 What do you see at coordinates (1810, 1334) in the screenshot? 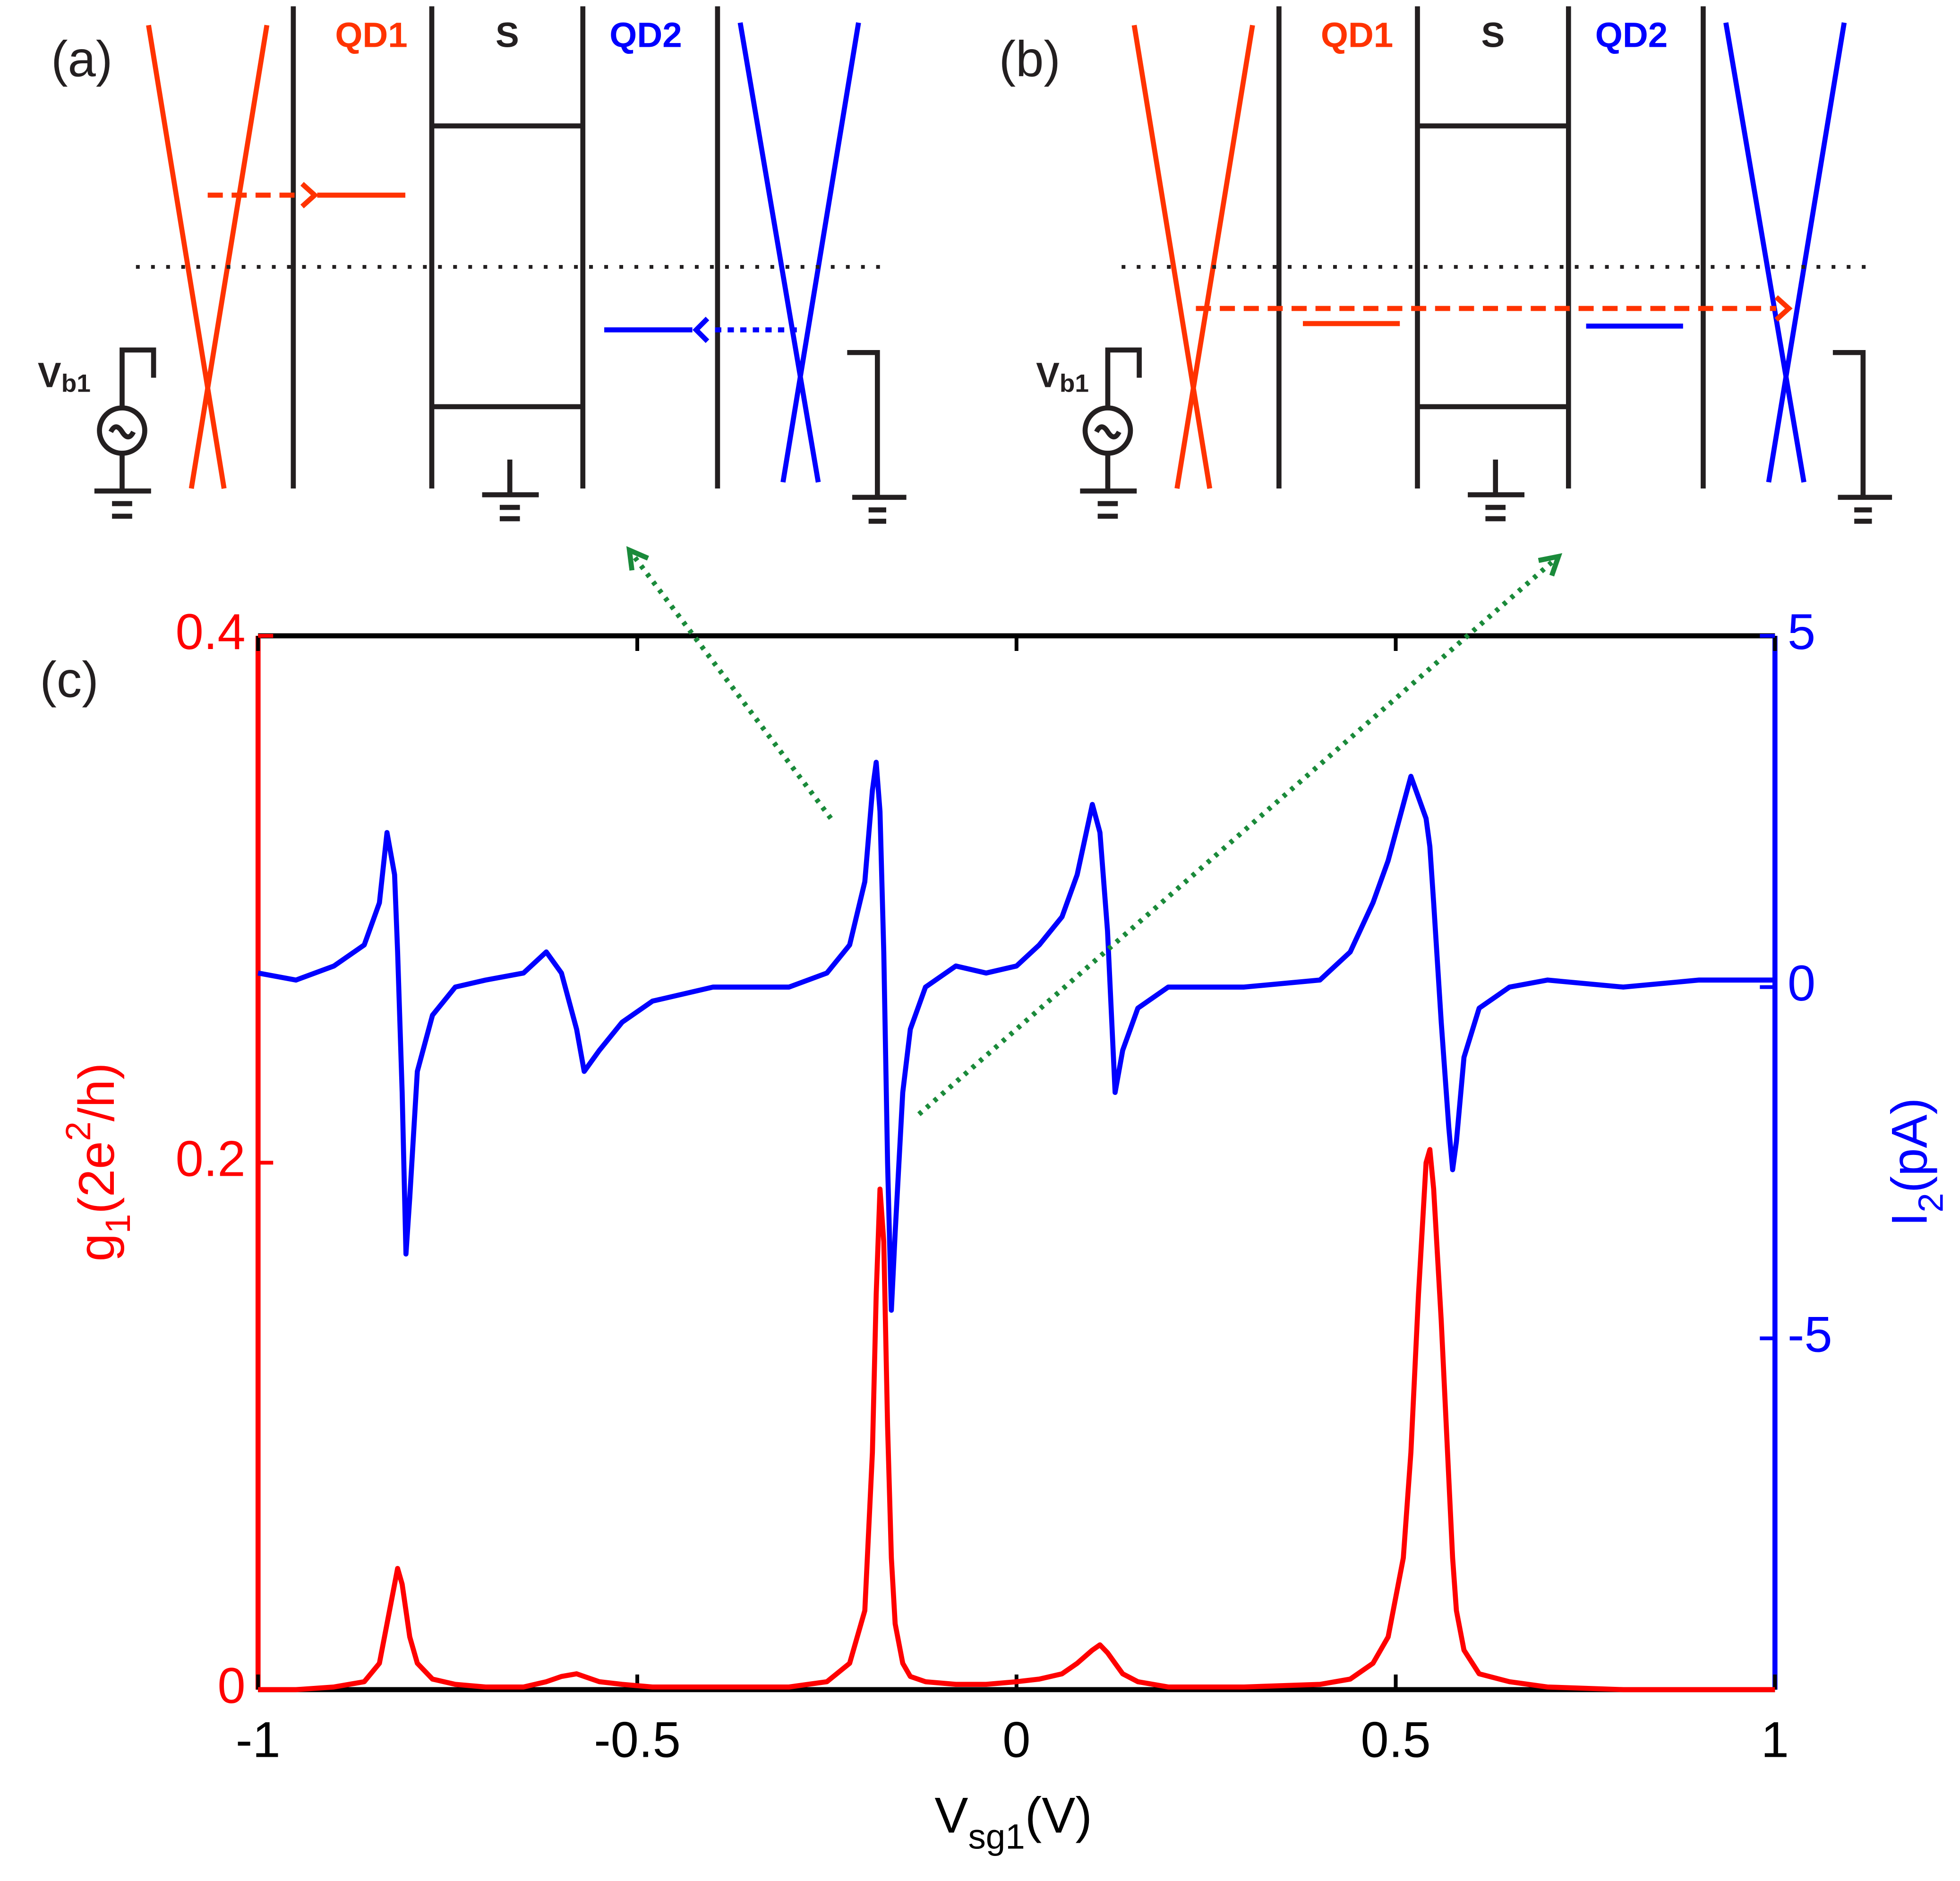
I see `y2-tick-label: -5` at bounding box center [1810, 1334].